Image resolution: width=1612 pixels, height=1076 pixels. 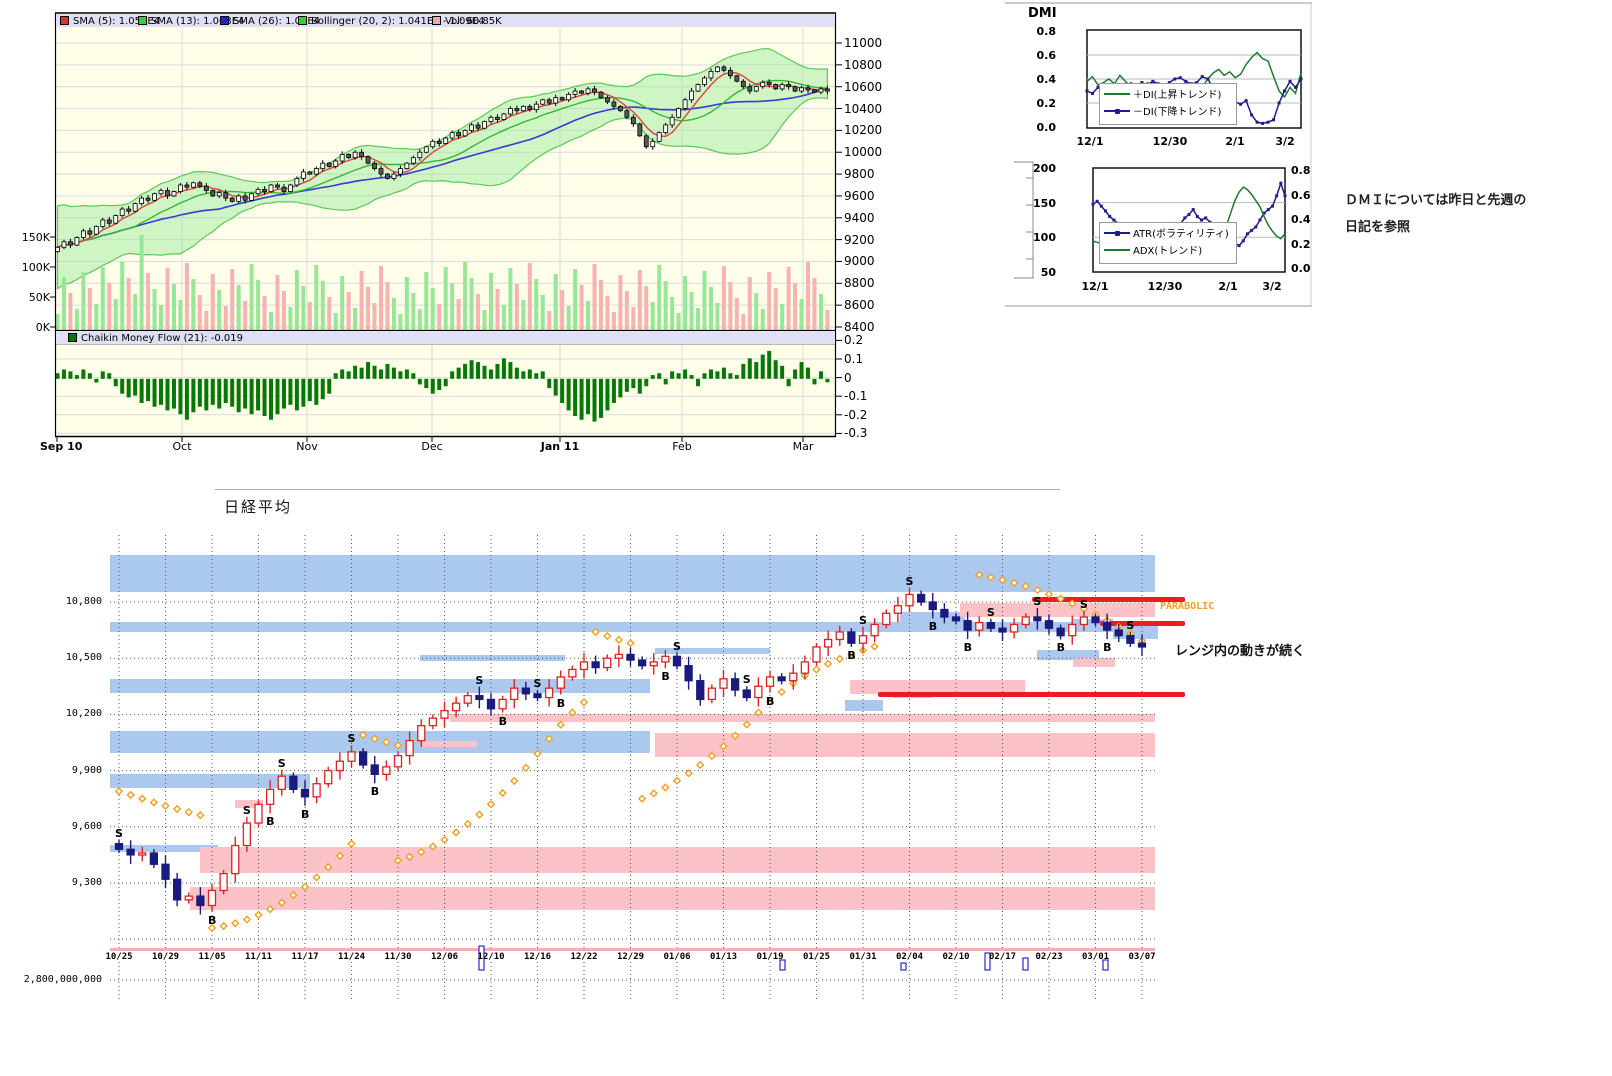 I want to click on dmi-x-label: 2/1, so click(x=1235, y=141).